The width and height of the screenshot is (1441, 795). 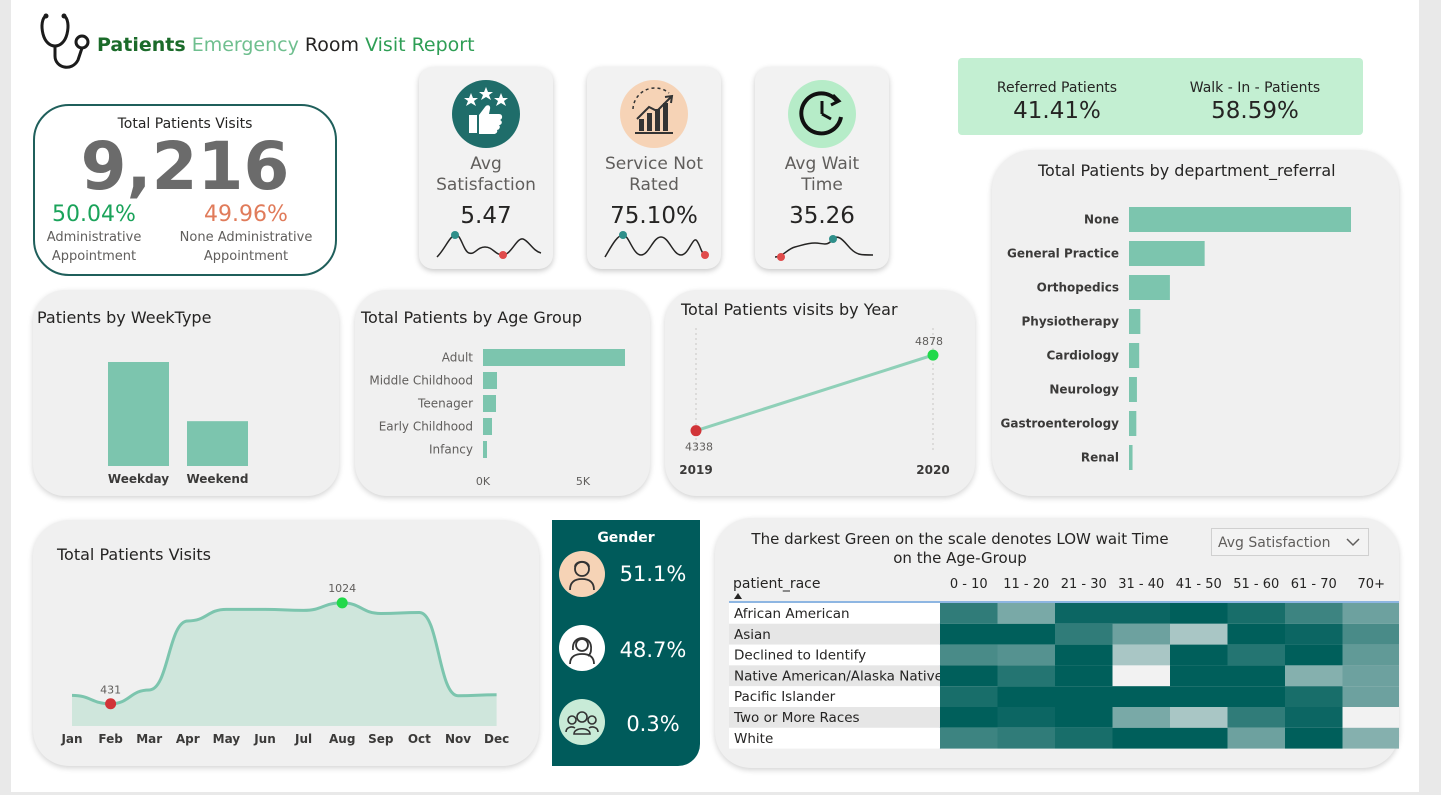 I want to click on heatmap-col-header: 70+, so click(x=1371, y=584).